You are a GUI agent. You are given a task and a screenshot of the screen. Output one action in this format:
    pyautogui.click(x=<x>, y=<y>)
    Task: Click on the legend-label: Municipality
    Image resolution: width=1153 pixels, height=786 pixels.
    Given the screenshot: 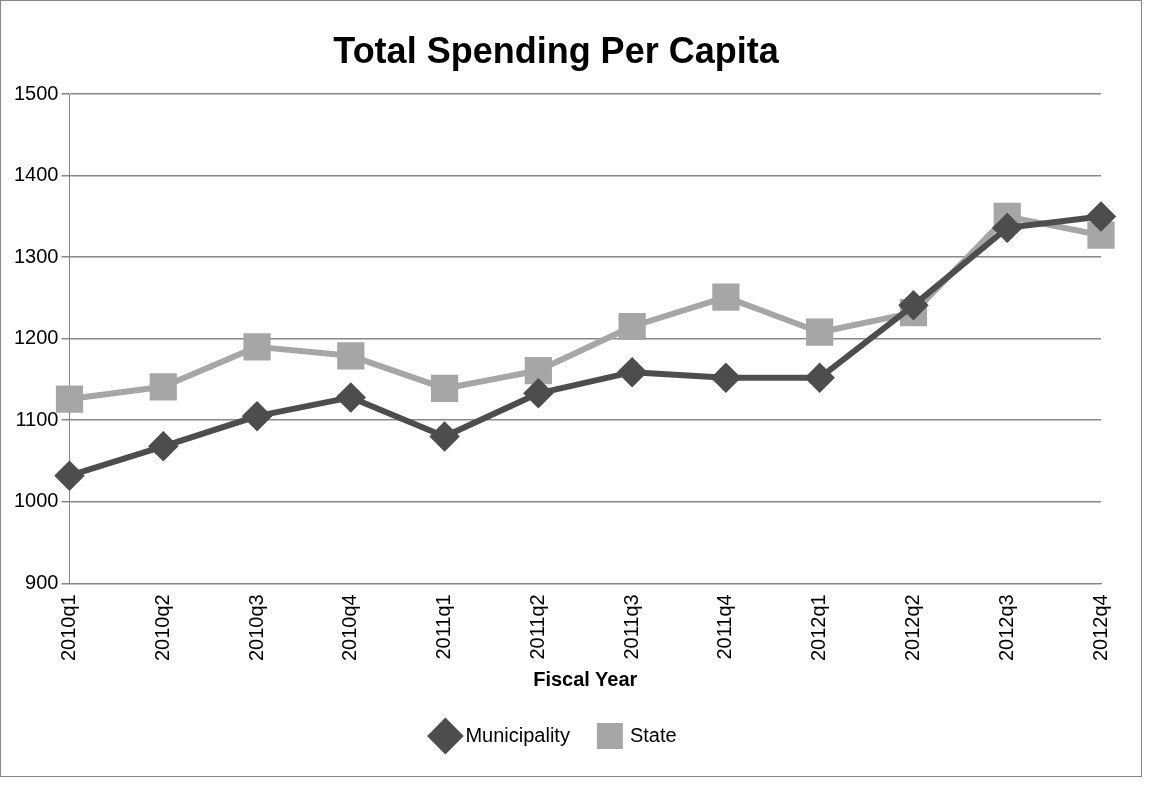 What is the action you would take?
    pyautogui.click(x=517, y=734)
    